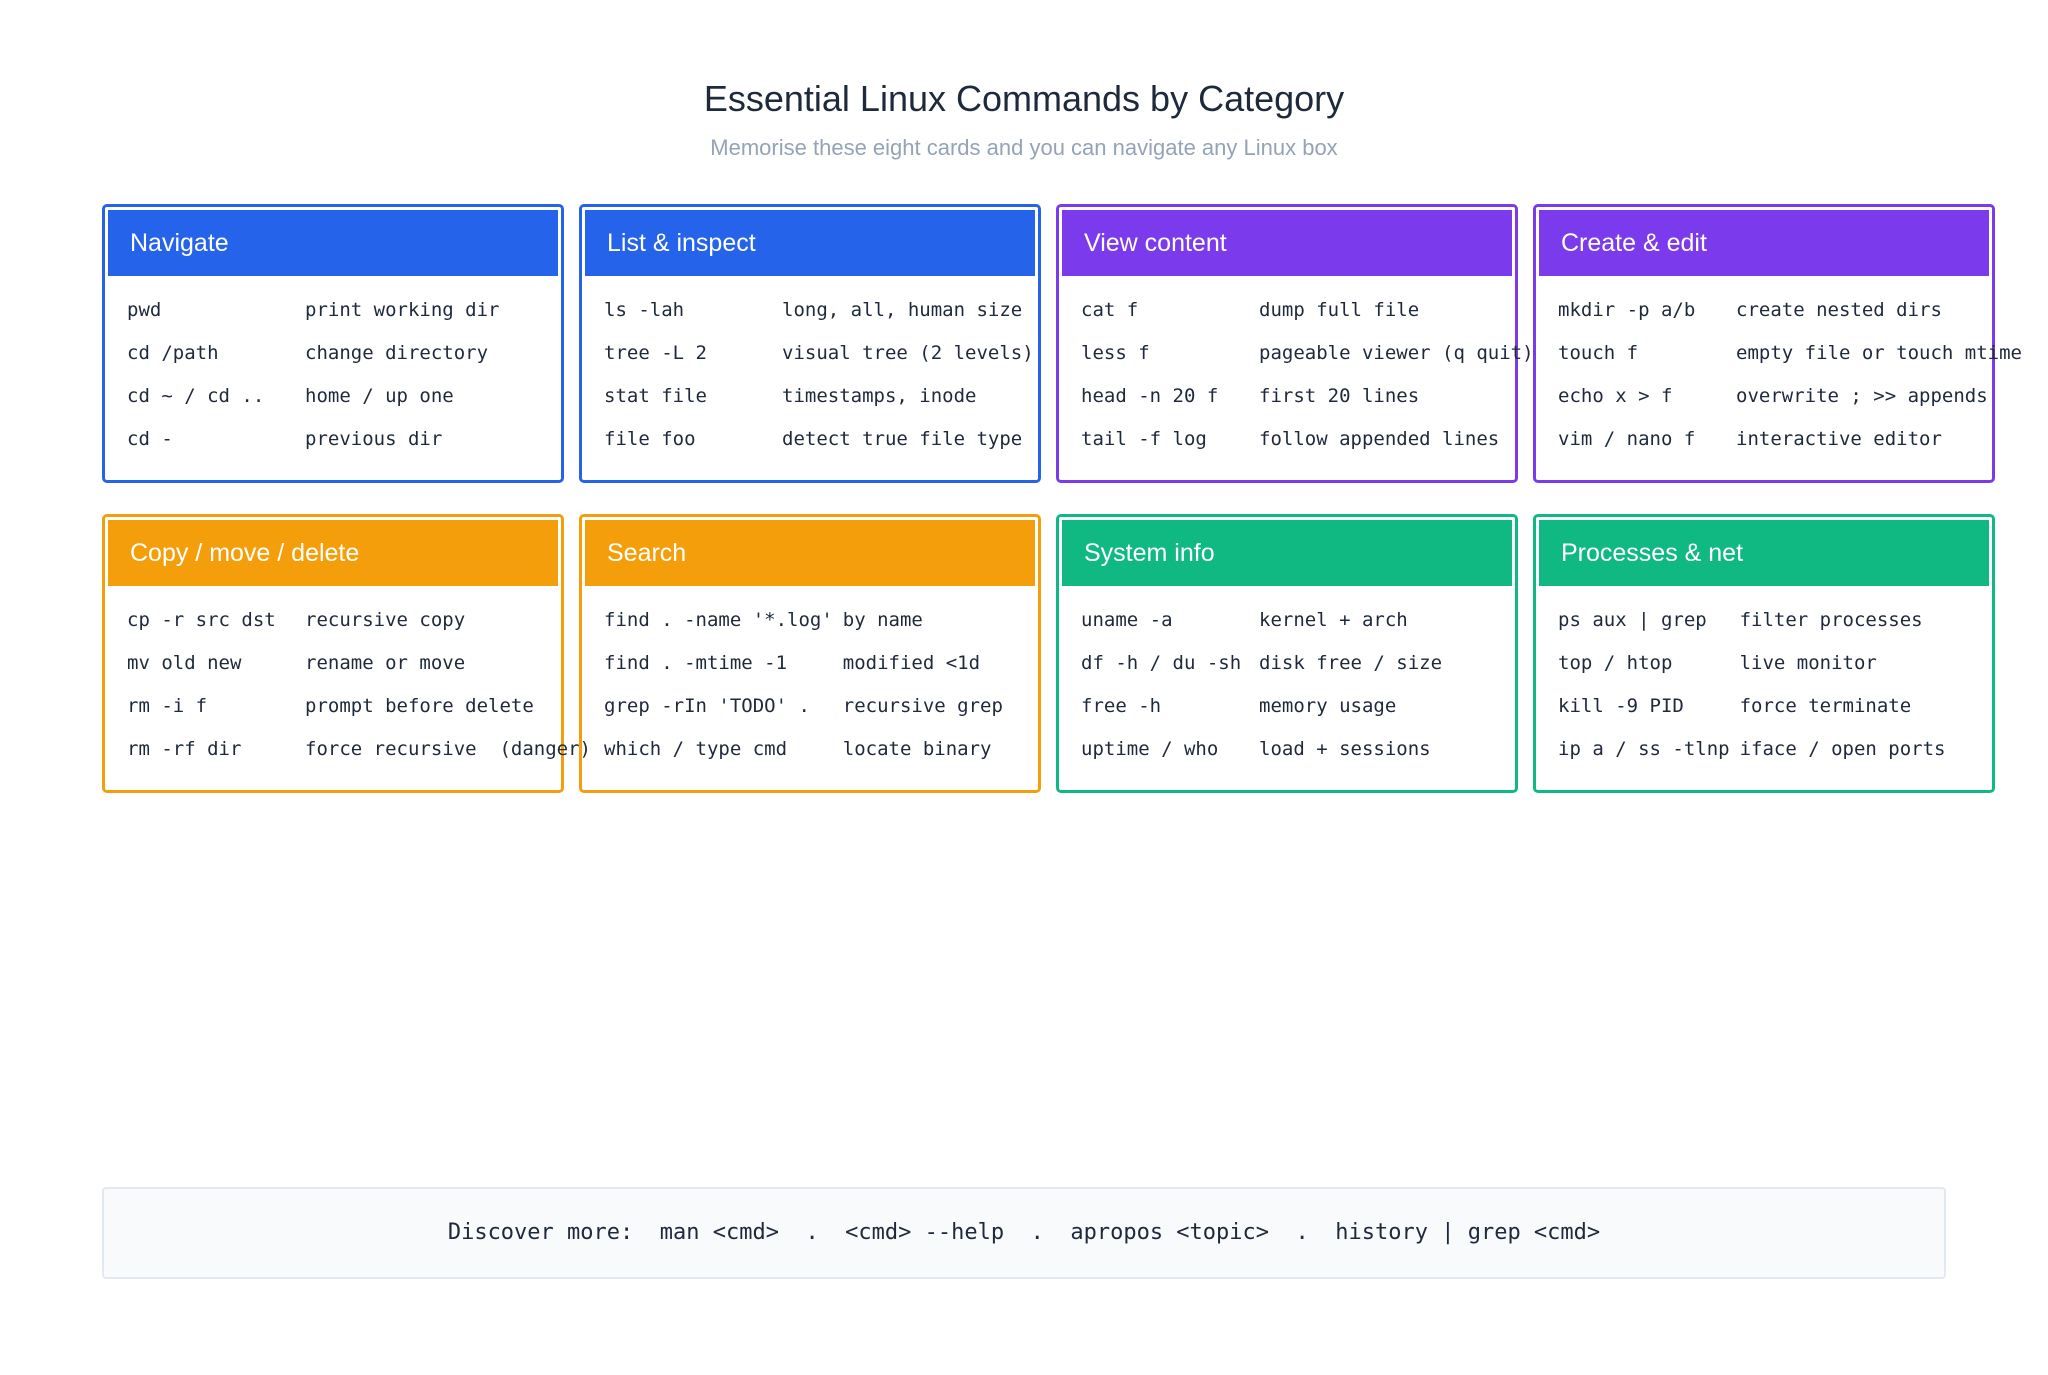 The width and height of the screenshot is (2048, 1375). I want to click on command: cat f, so click(1110, 310).